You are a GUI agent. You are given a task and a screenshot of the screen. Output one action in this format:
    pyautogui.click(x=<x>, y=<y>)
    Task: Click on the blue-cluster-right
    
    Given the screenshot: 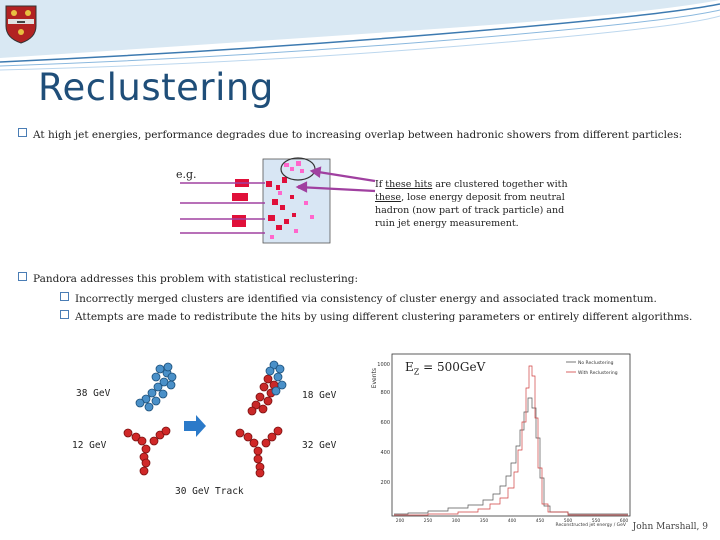 What is the action you would take?
    pyautogui.click(x=276, y=378)
    